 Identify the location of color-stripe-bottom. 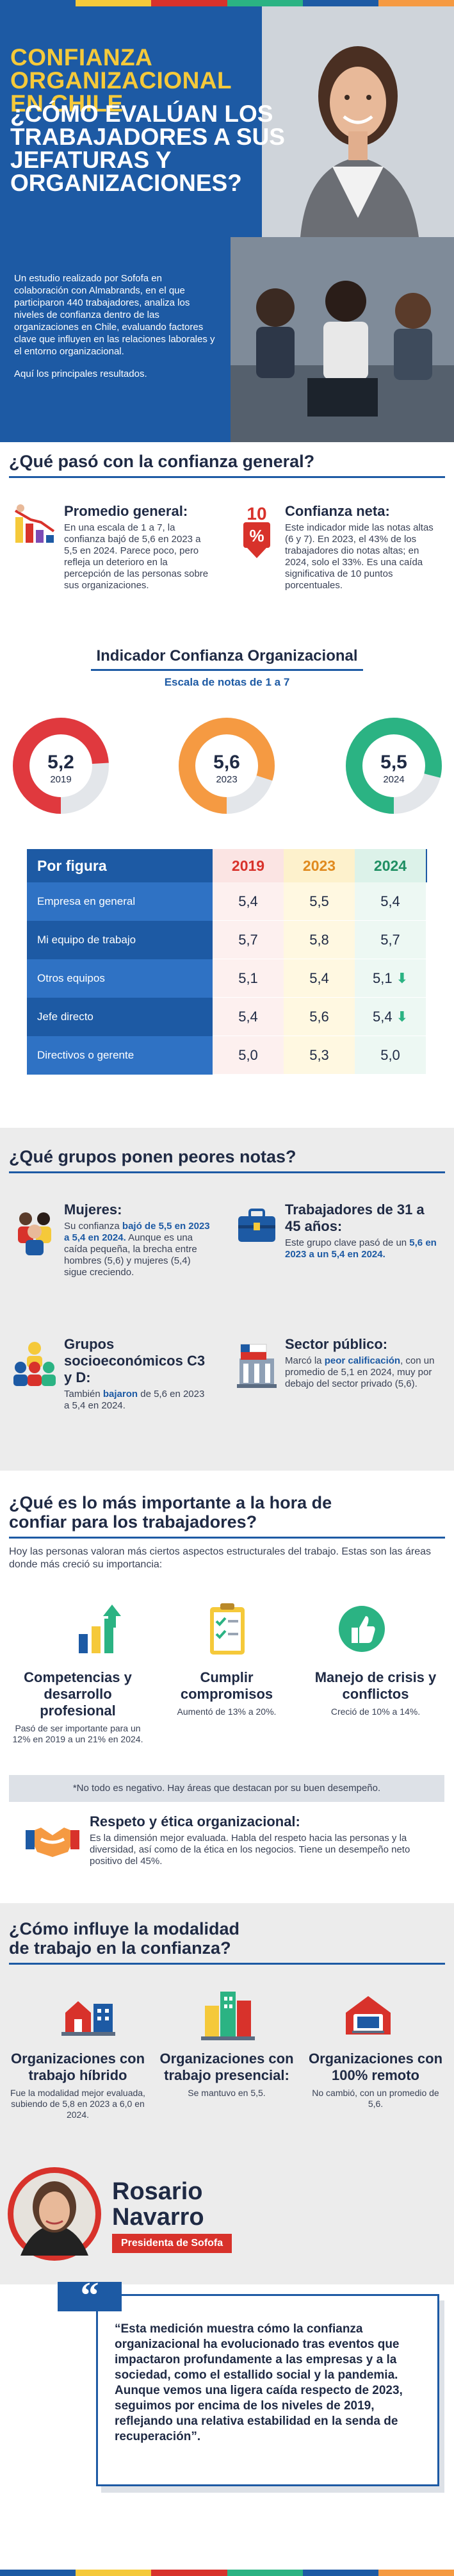
(227, 2573).